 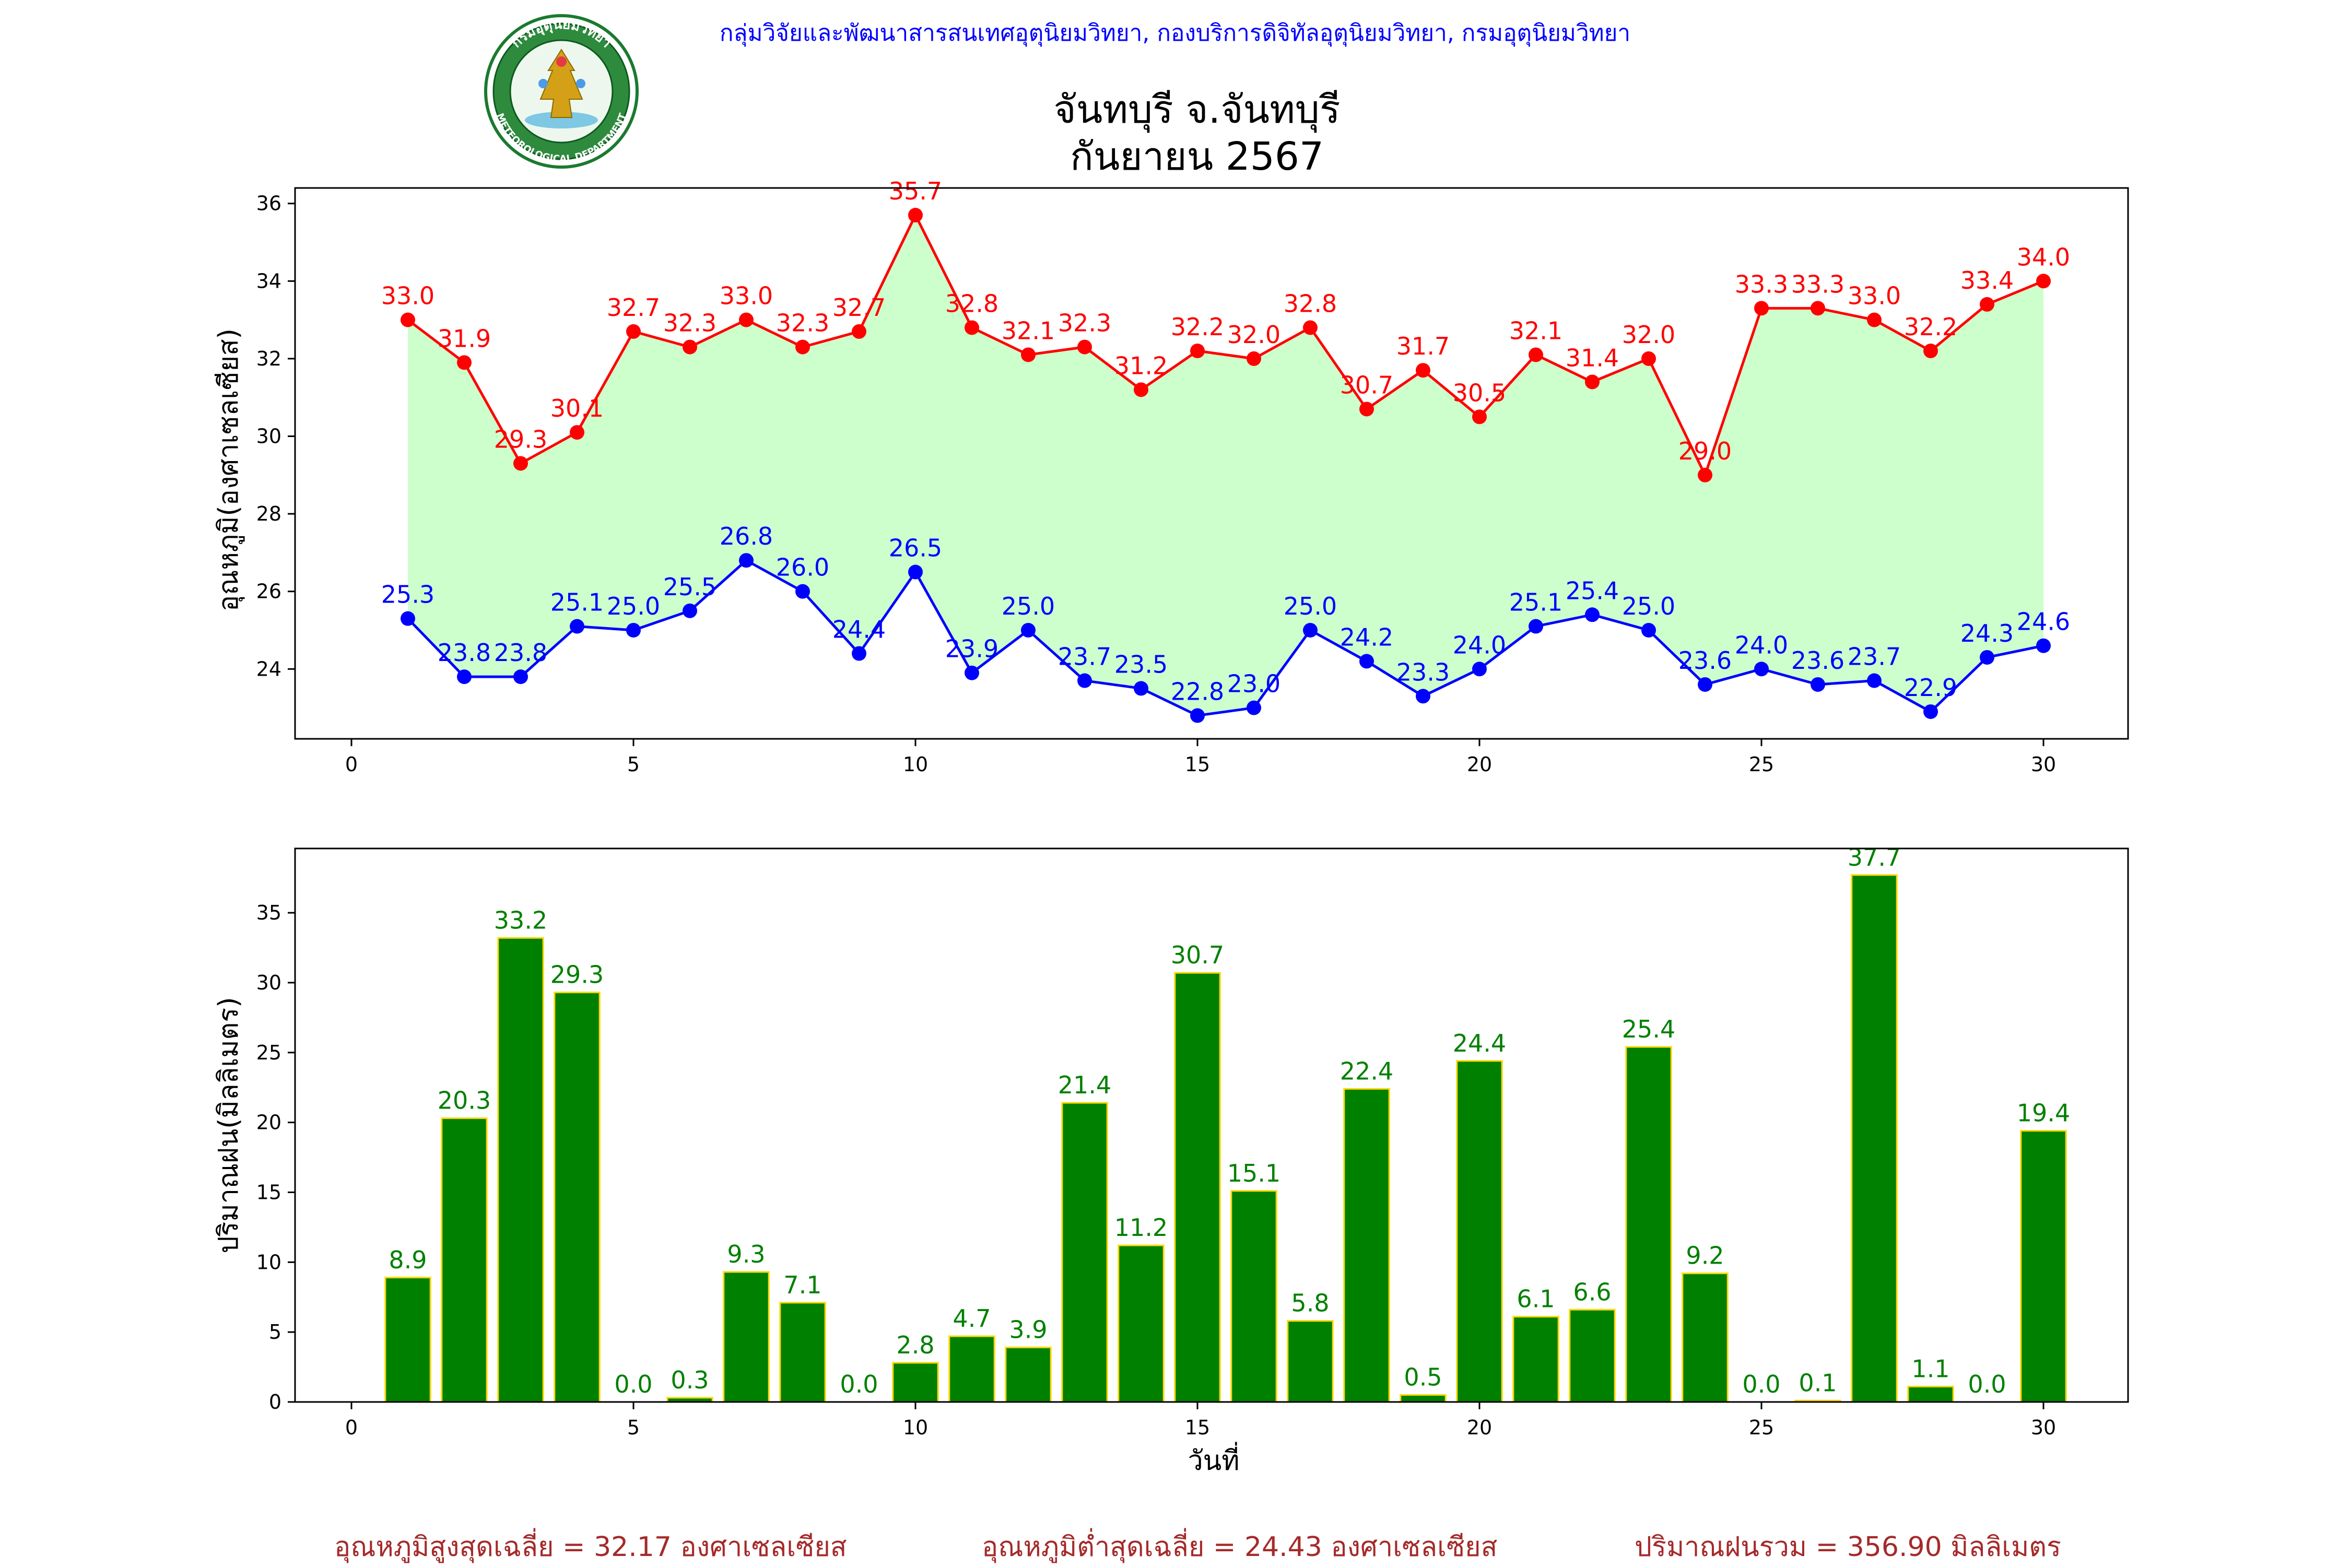 I want to click on rain-value-label: 19.4, so click(x=2044, y=1113).